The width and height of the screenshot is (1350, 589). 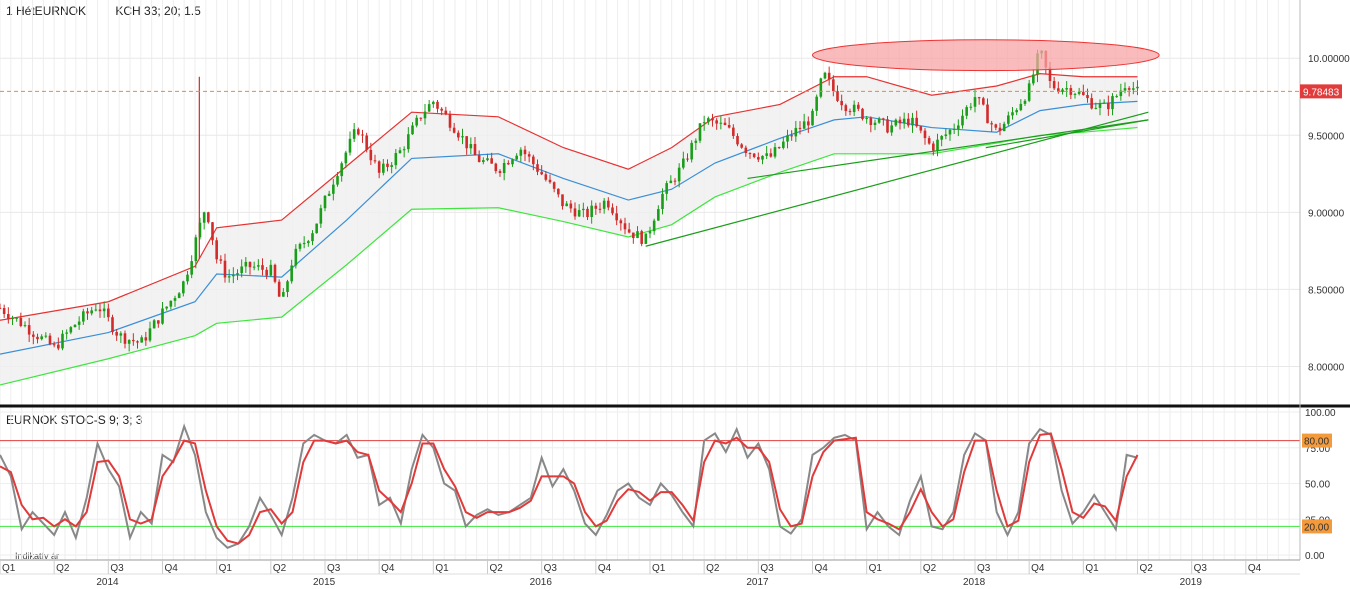 I want to click on stoch-tick-label: 0.00, so click(x=1315, y=556).